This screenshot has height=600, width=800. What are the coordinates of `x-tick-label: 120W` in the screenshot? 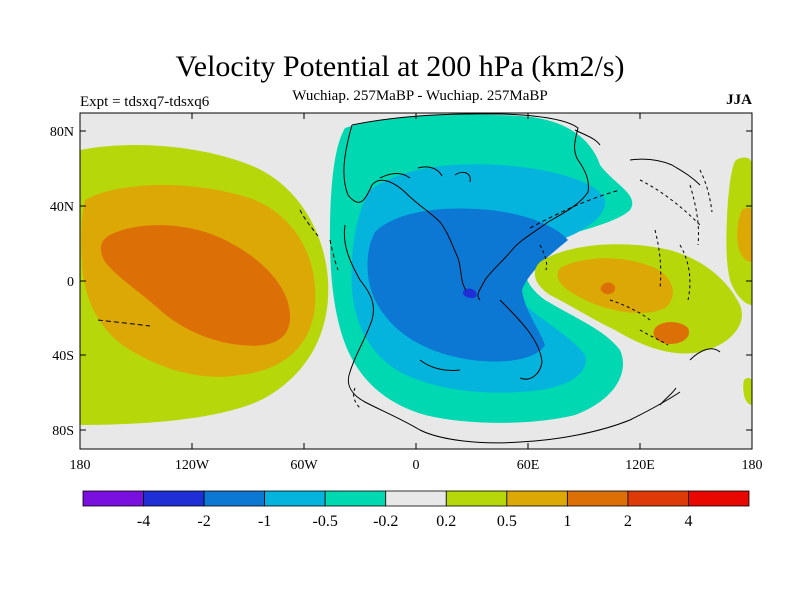 It's located at (192, 465).